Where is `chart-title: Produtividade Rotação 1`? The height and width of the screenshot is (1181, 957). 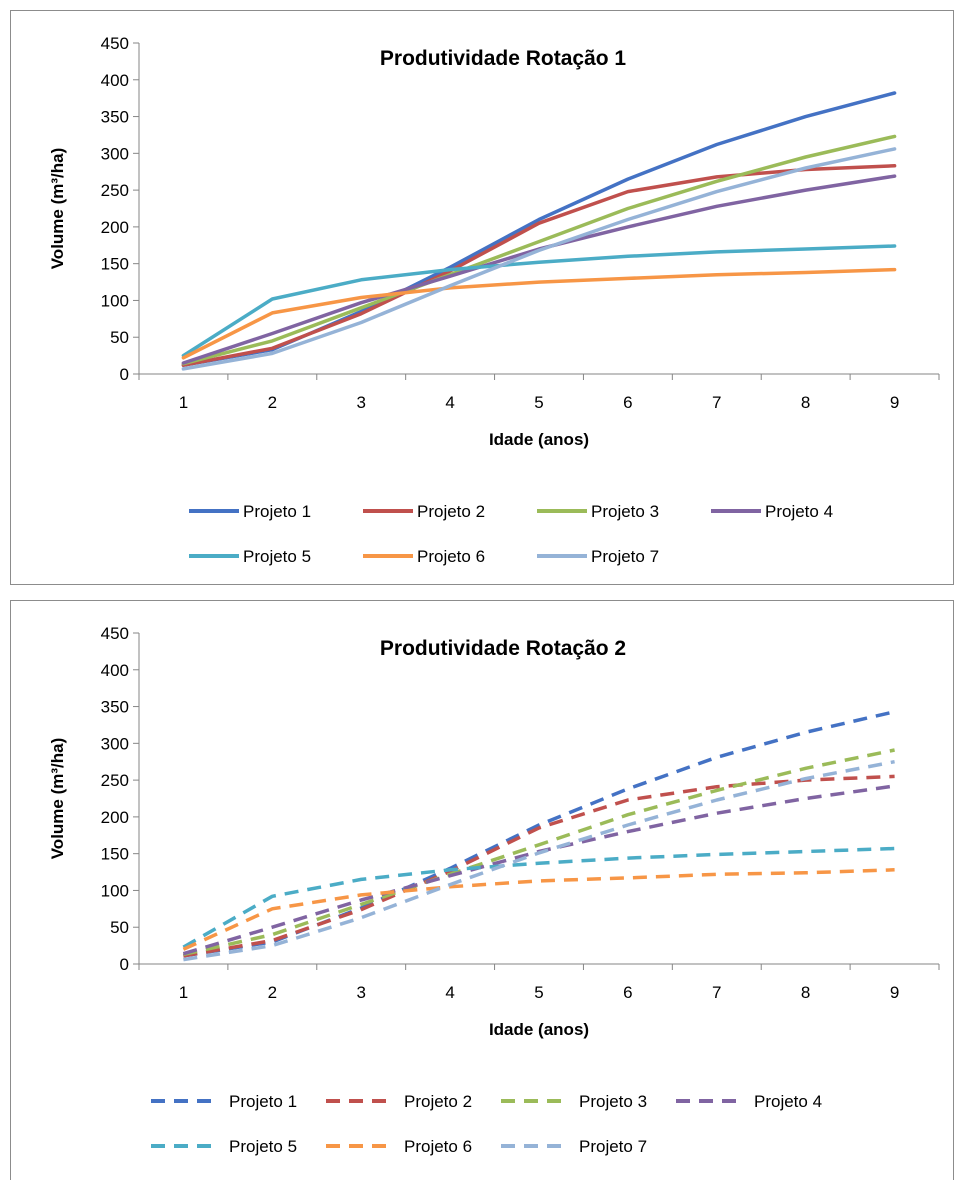
chart-title: Produtividade Rotação 1 is located at coordinates (503, 58).